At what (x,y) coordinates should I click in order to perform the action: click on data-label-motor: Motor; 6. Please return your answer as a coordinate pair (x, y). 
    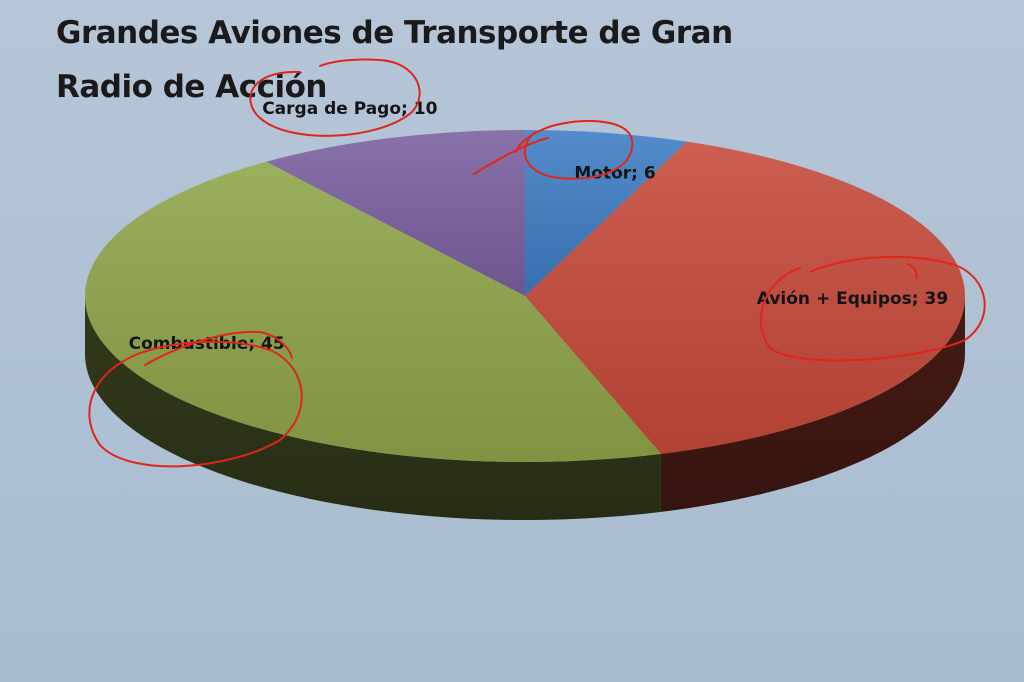
    Looking at the image, I should click on (614, 174).